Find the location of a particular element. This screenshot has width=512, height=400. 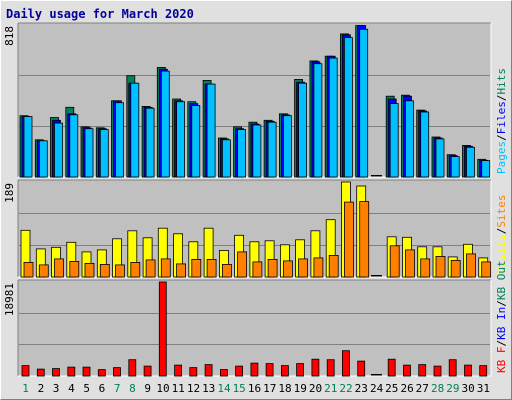

legend-entry: Hits is located at coordinates (501, 81).